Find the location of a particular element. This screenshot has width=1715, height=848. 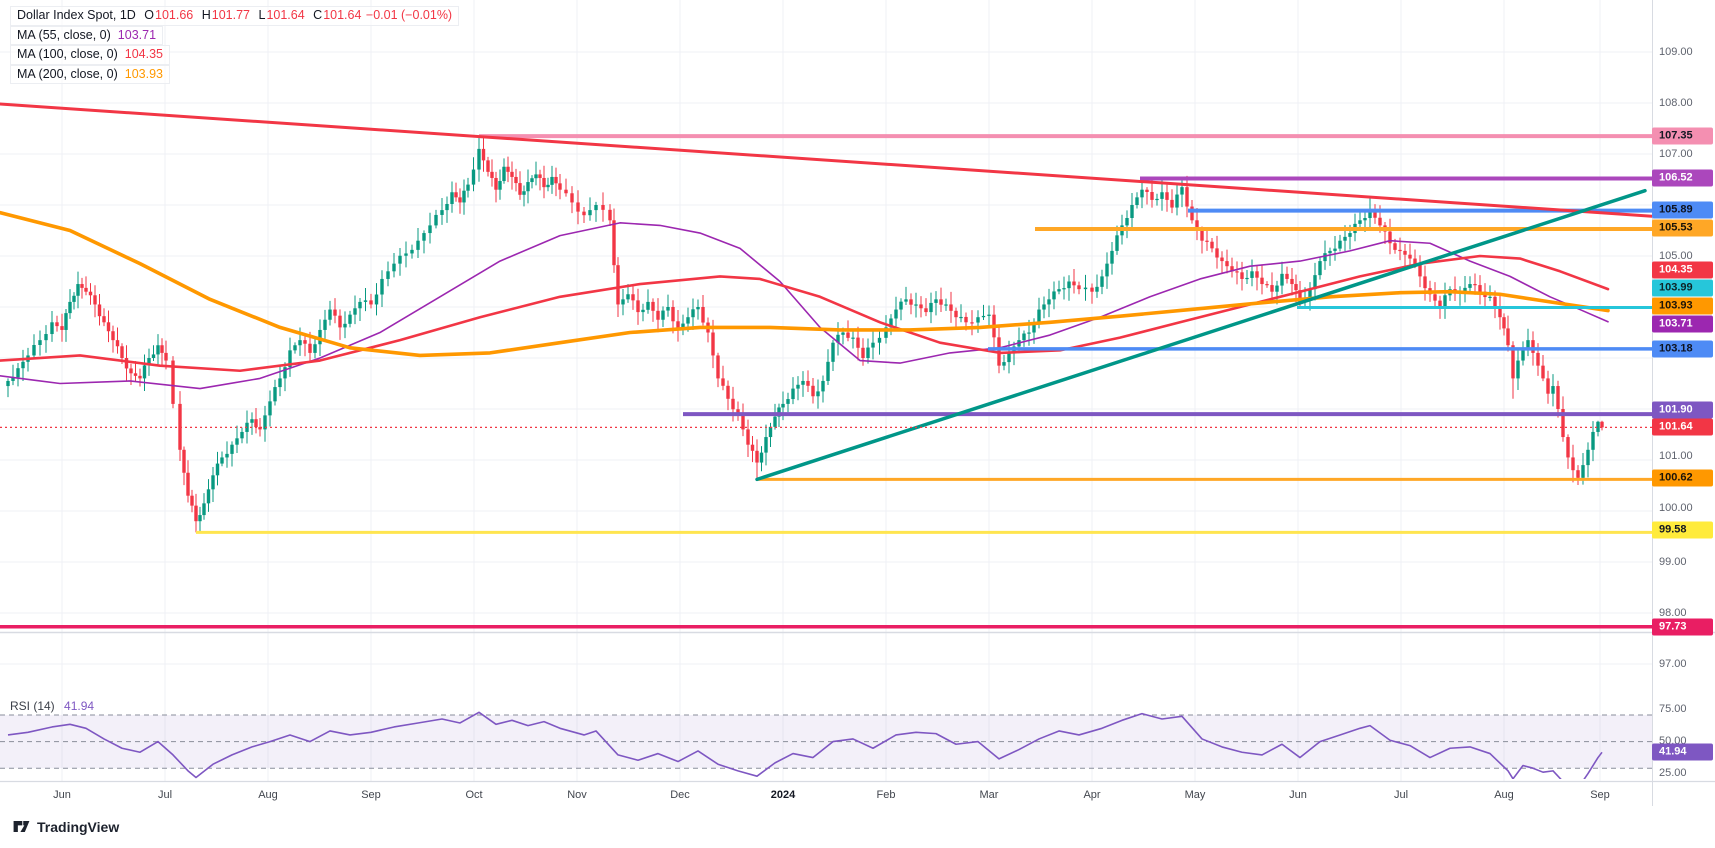

price-label-103-18: 103.18 is located at coordinates (1682, 349).